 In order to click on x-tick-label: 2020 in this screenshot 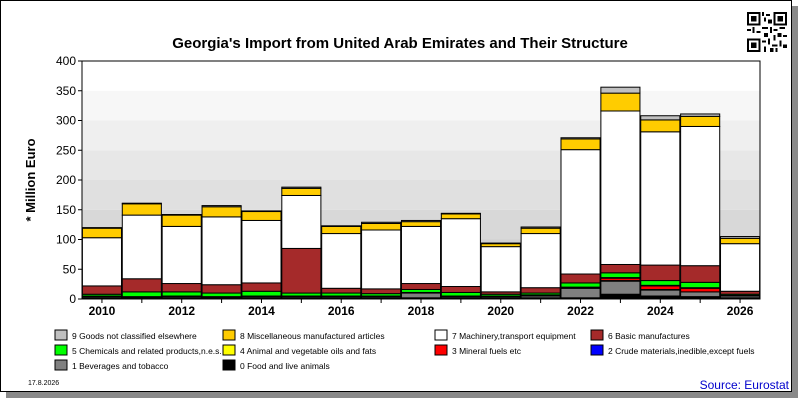, I will do `click(500, 311)`.